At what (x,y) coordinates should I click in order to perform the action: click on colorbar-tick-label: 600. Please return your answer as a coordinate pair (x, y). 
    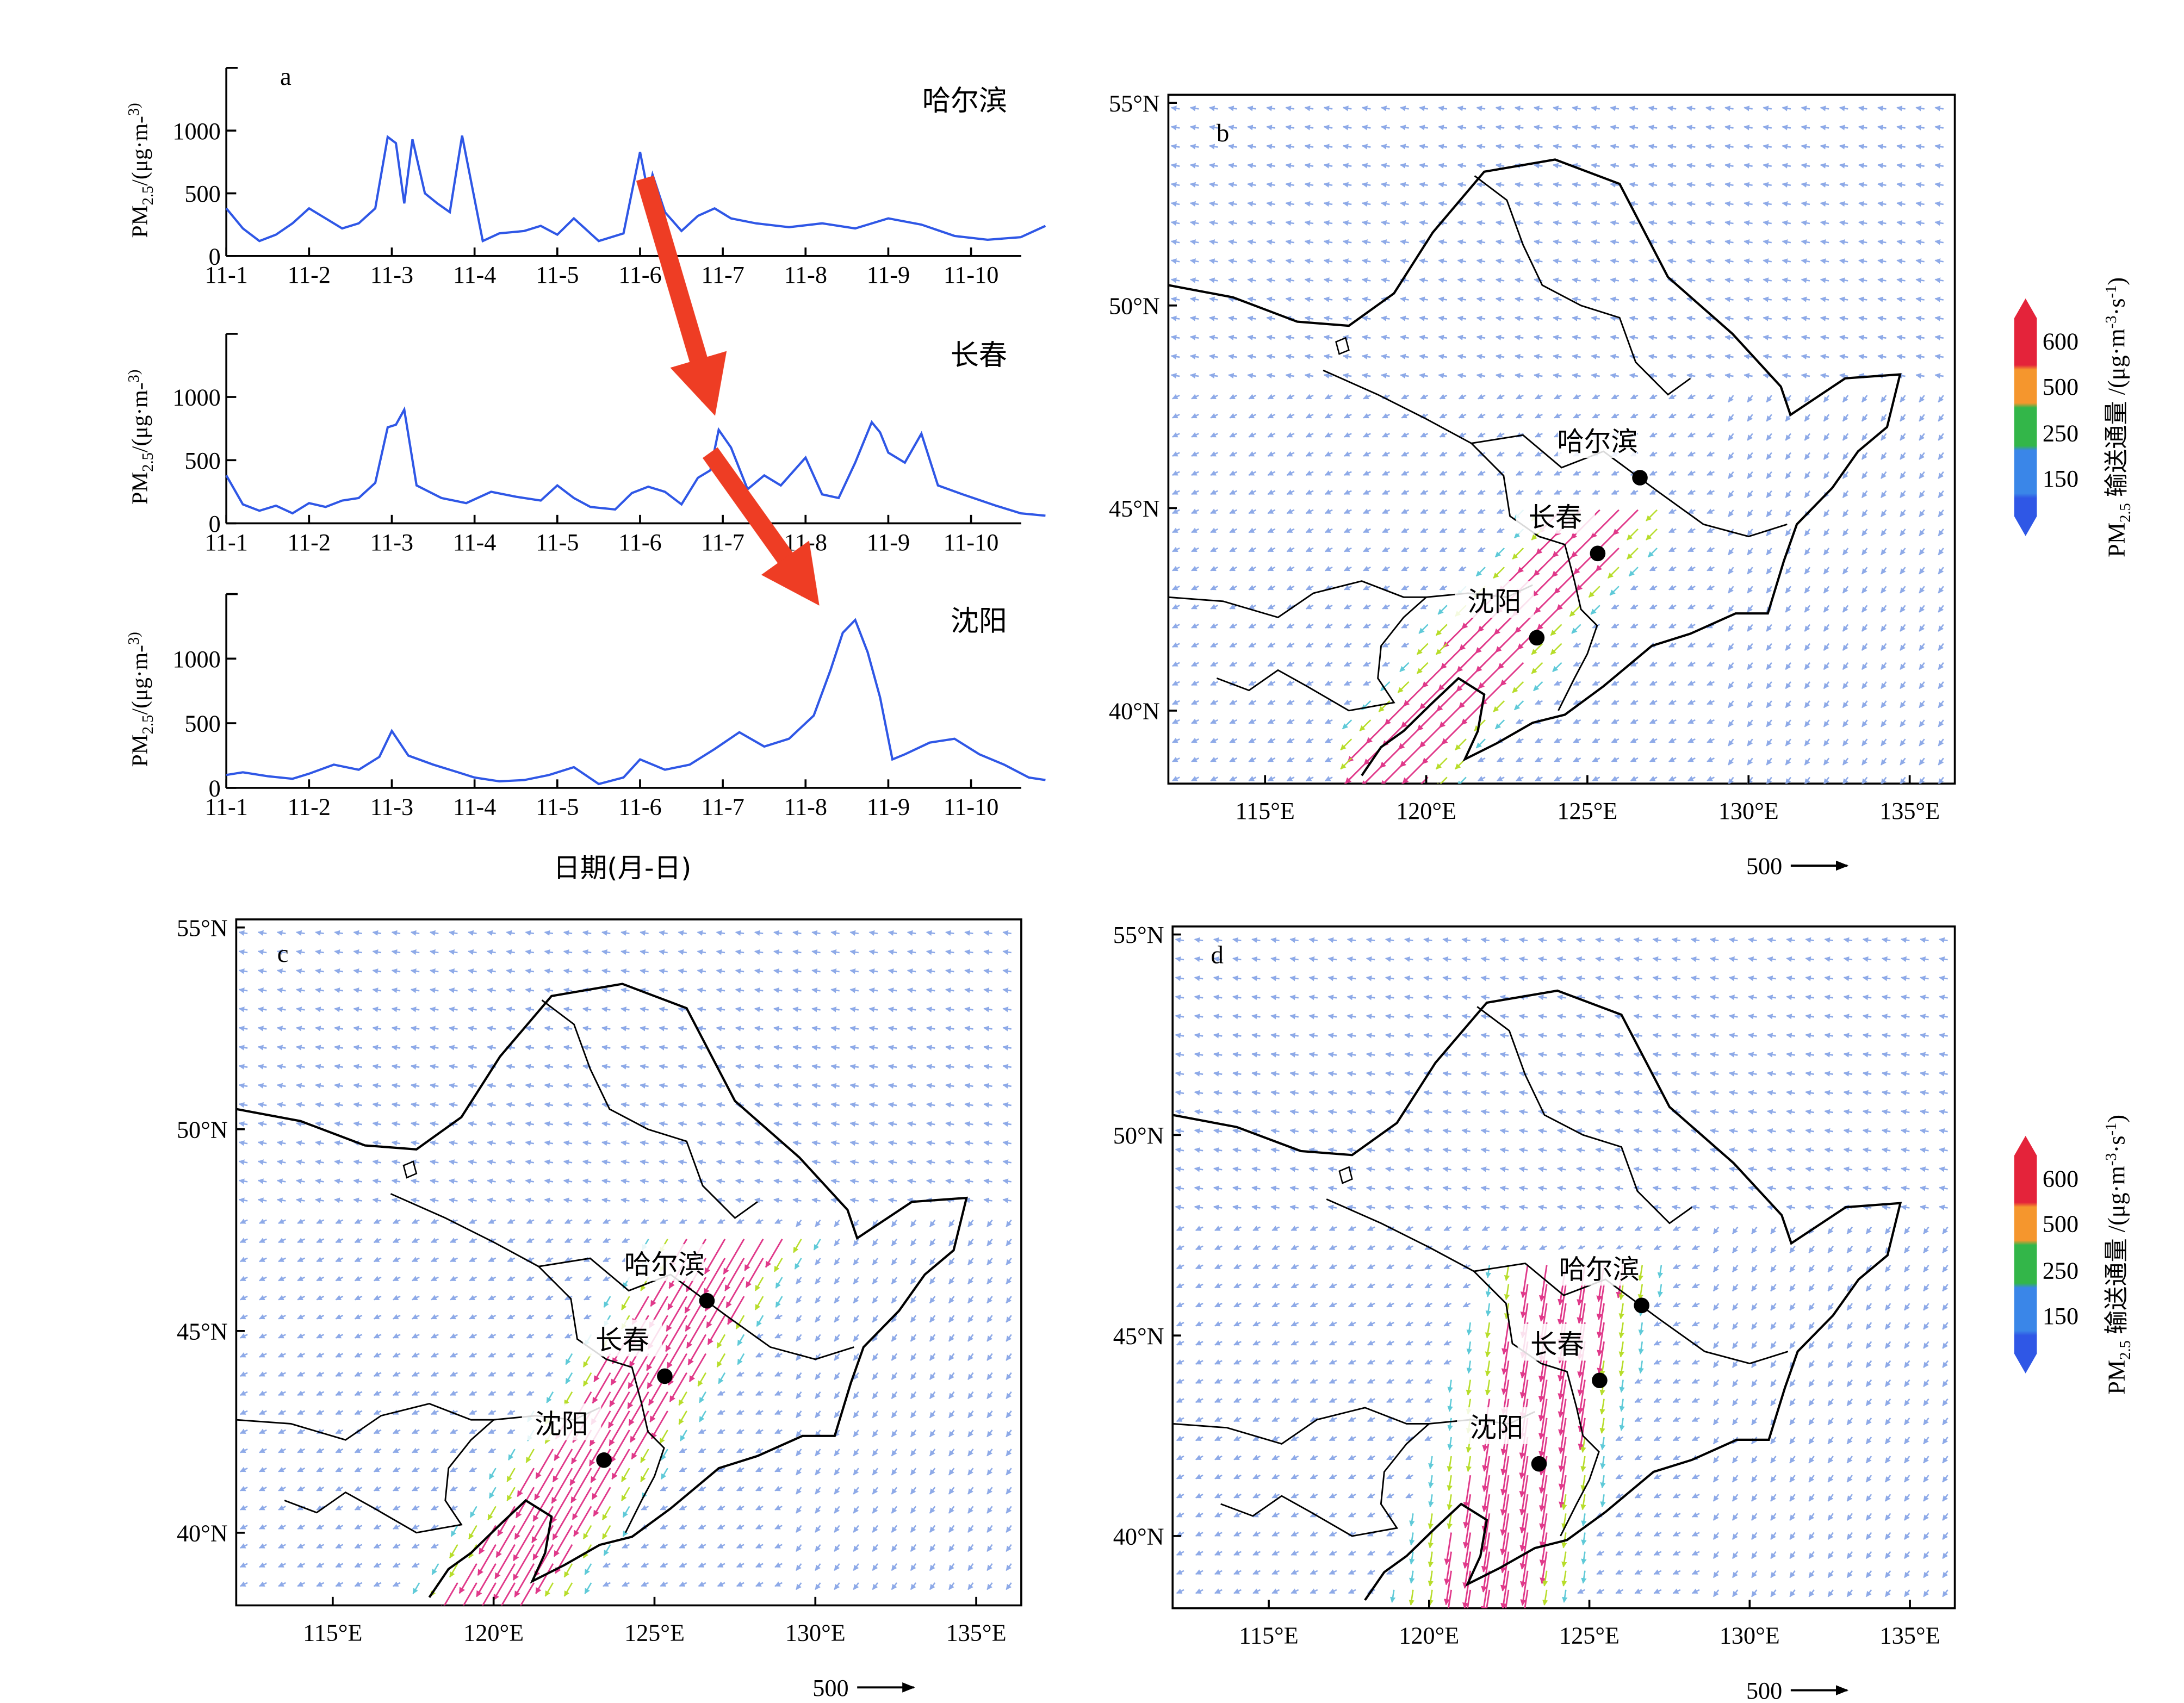
    Looking at the image, I should click on (2060, 341).